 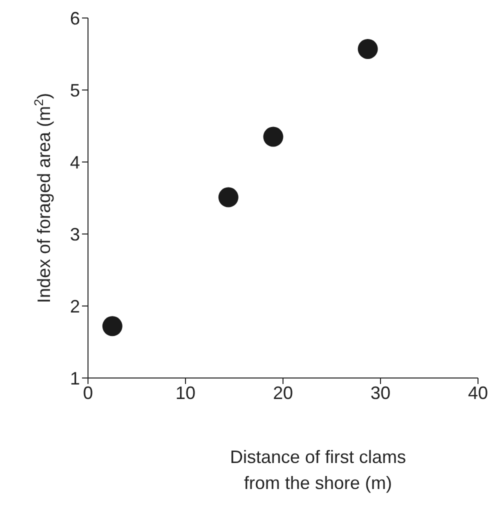 What do you see at coordinates (75, 378) in the screenshot?
I see `y-tick-label: 1` at bounding box center [75, 378].